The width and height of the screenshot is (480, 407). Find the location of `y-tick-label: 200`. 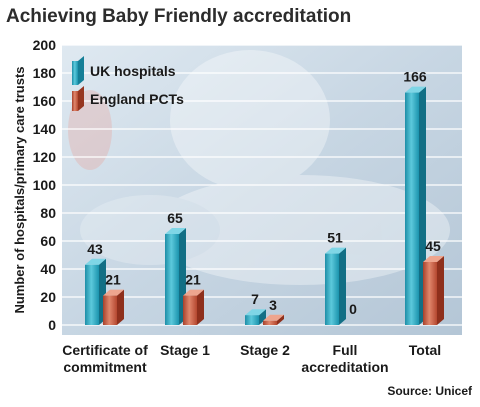

y-tick-label: 200 is located at coordinates (45, 45).